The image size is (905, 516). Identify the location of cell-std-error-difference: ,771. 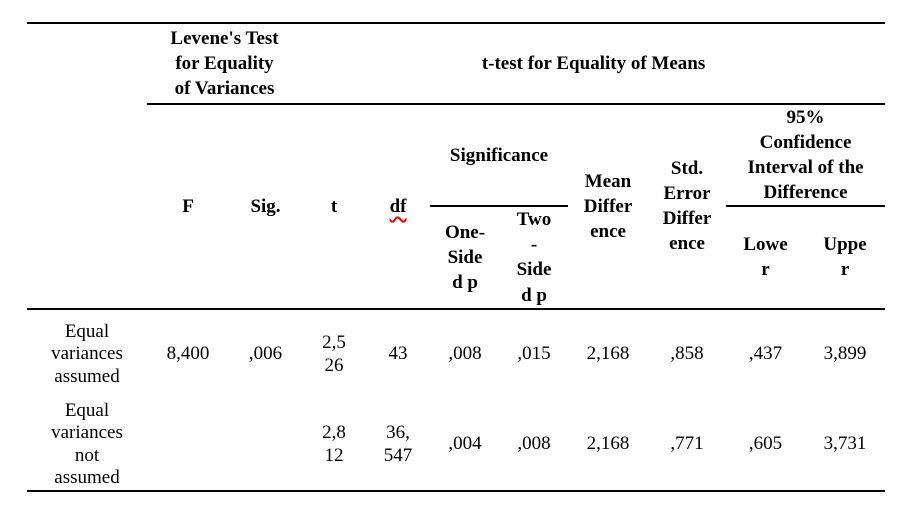
(687, 445).